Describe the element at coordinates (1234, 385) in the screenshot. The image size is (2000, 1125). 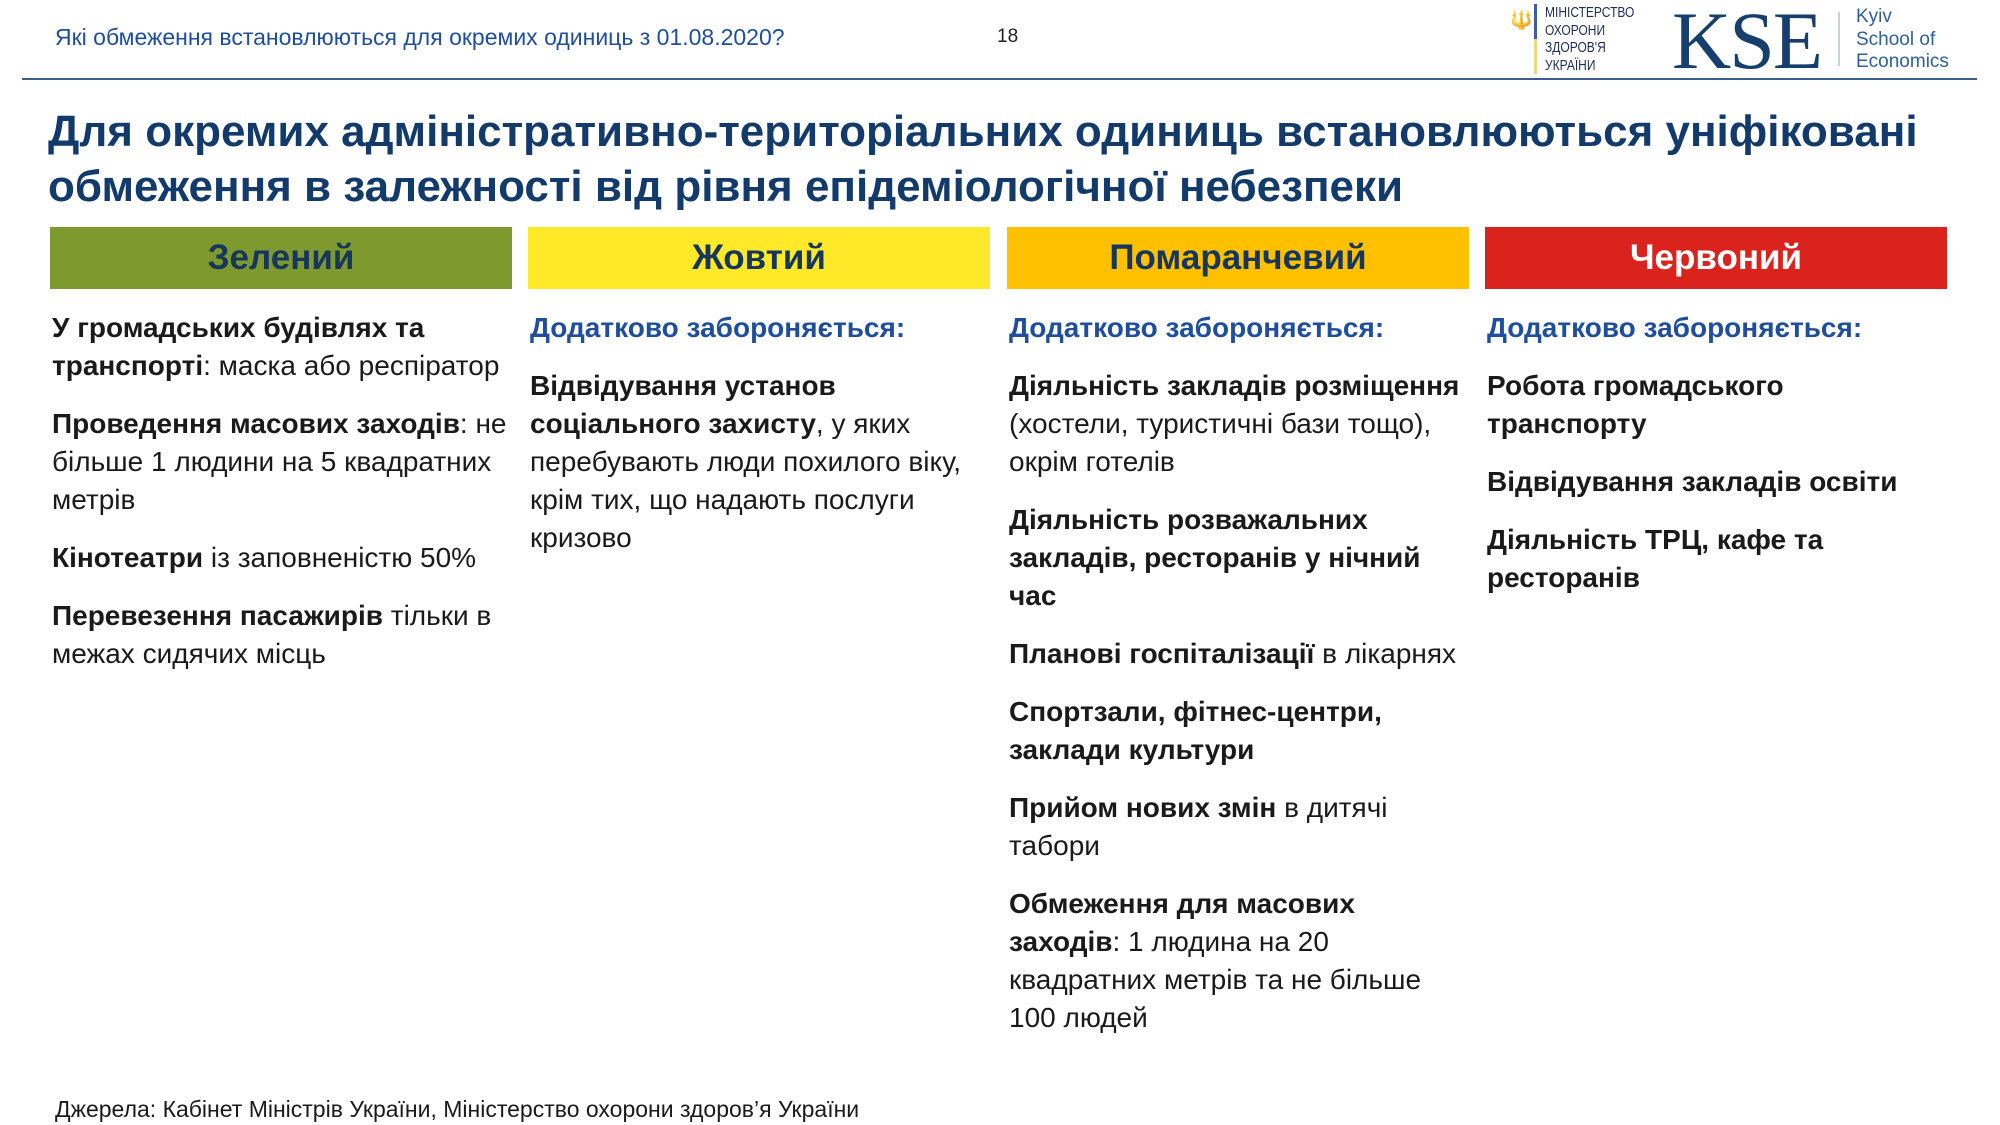
I see `restriction-bold-text: Діяльність закладів розміщення` at that location.